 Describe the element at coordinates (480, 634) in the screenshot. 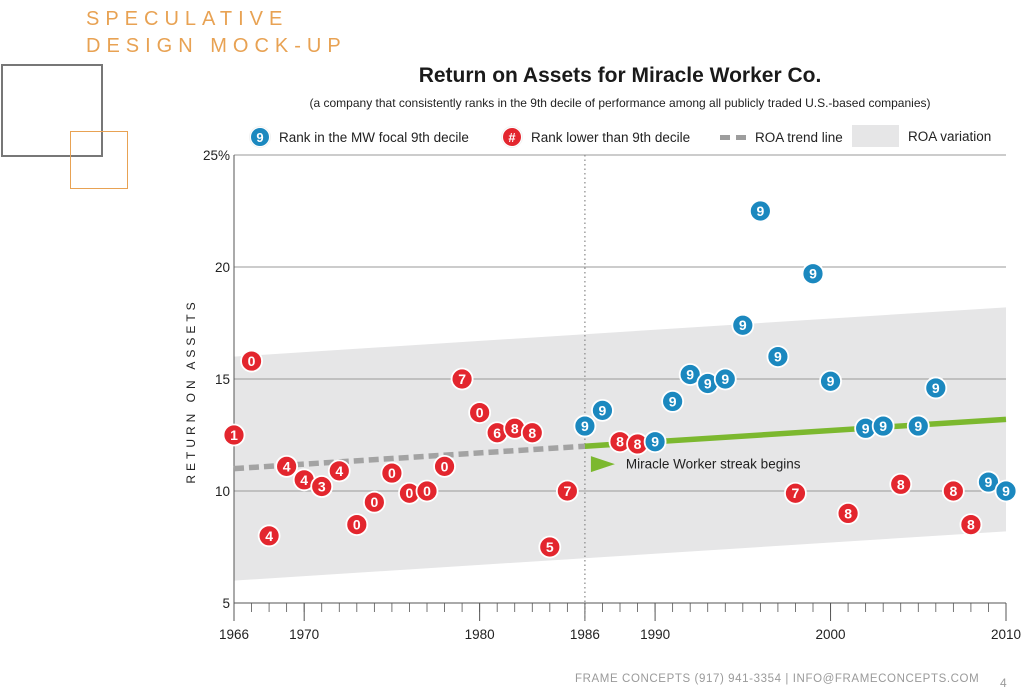

I see `x-tick-label: 1980` at that location.